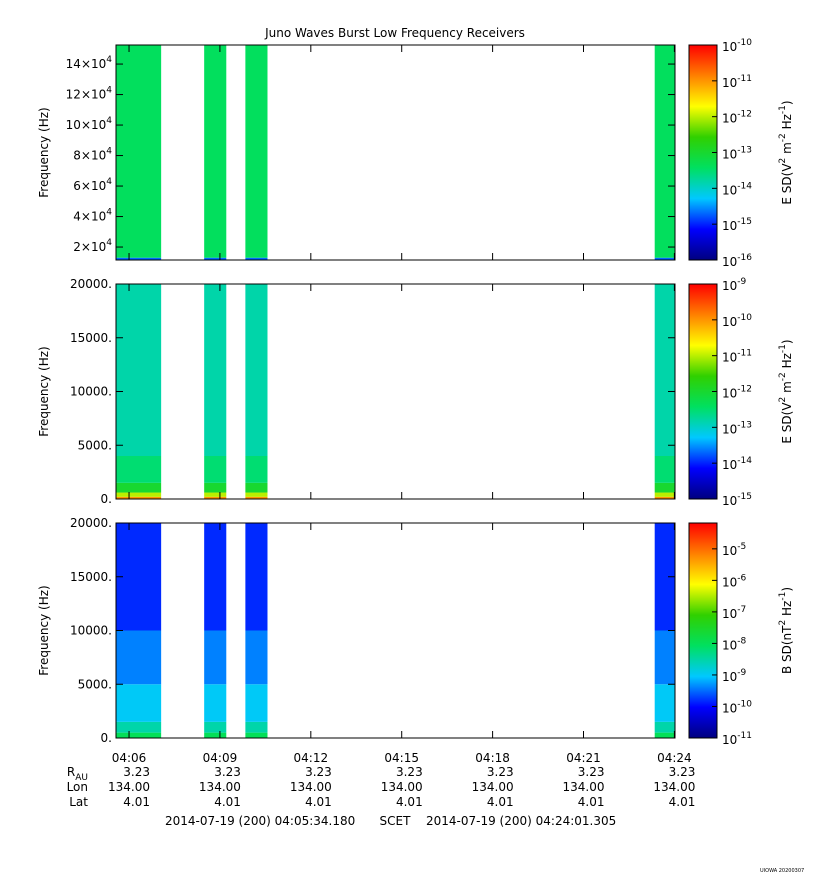 This screenshot has height=880, width=815. Describe the element at coordinates (674, 758) in the screenshot. I see `x-tick-label: 04:24` at that location.